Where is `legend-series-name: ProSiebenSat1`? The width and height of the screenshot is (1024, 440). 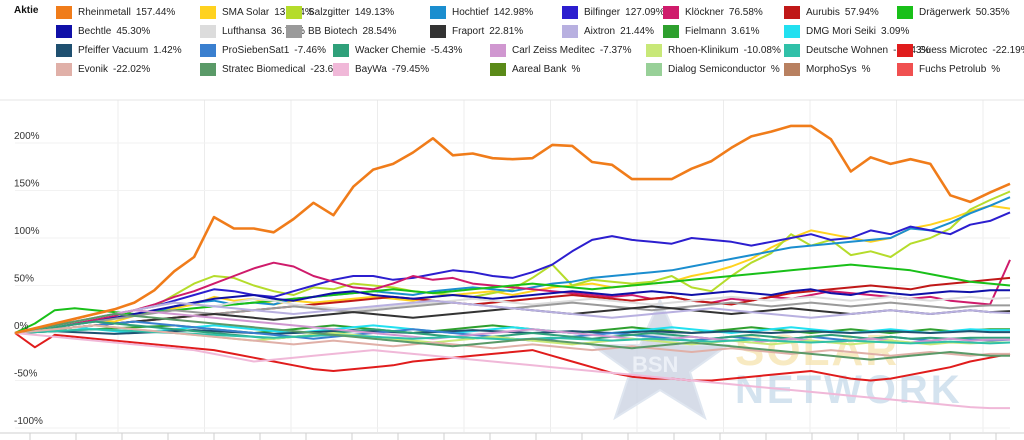 legend-series-name: ProSiebenSat1 is located at coordinates (256, 50).